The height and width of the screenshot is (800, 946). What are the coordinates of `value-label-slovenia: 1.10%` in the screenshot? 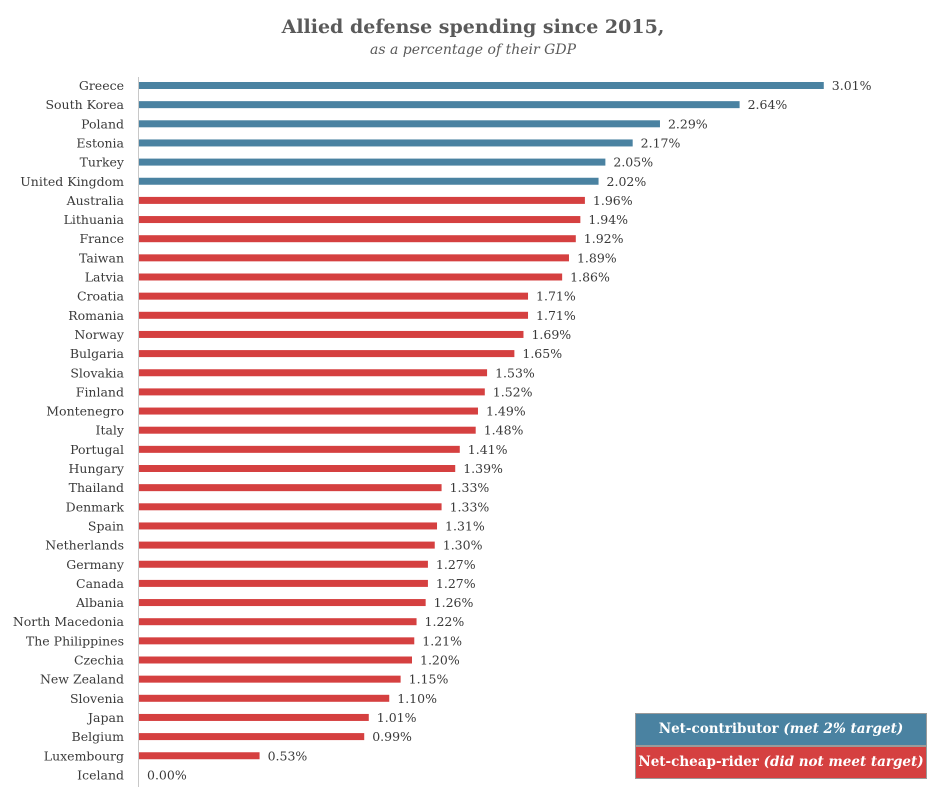 It's located at (417, 698).